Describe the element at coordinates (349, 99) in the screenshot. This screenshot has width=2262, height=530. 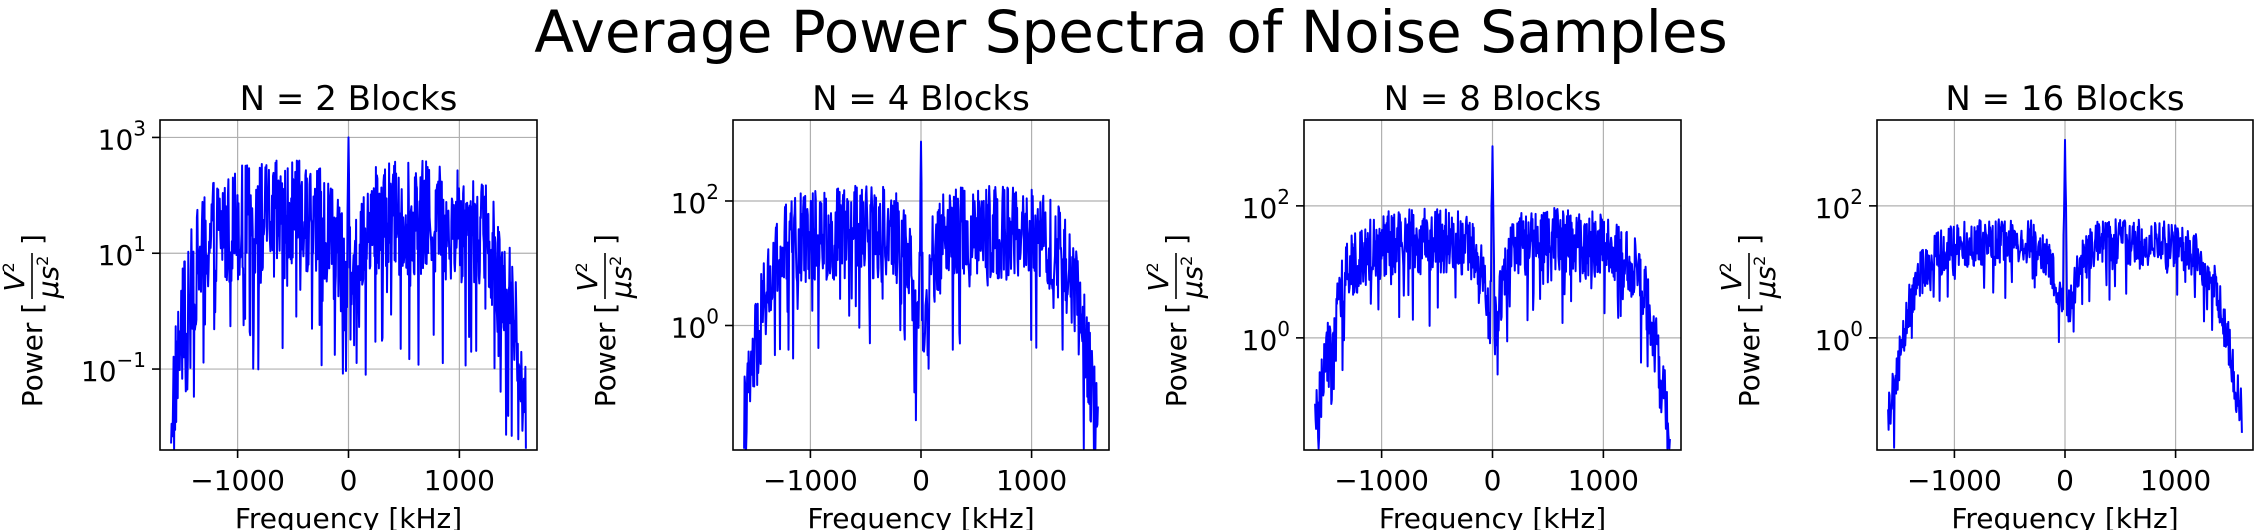
I see `subplot-title: N = 2 Blocks` at that location.